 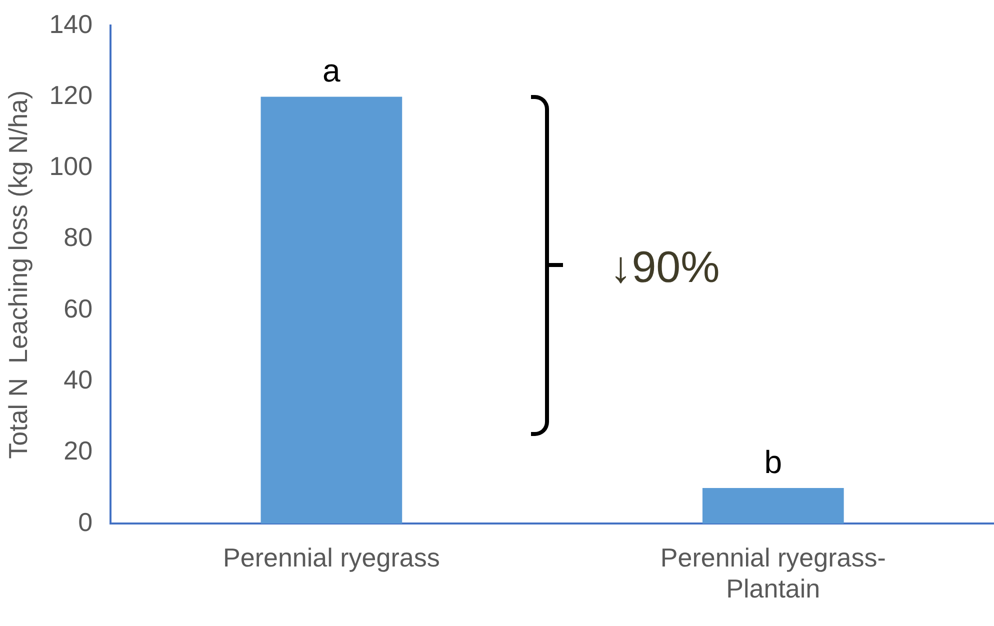 I want to click on annotation: b, so click(x=773, y=462).